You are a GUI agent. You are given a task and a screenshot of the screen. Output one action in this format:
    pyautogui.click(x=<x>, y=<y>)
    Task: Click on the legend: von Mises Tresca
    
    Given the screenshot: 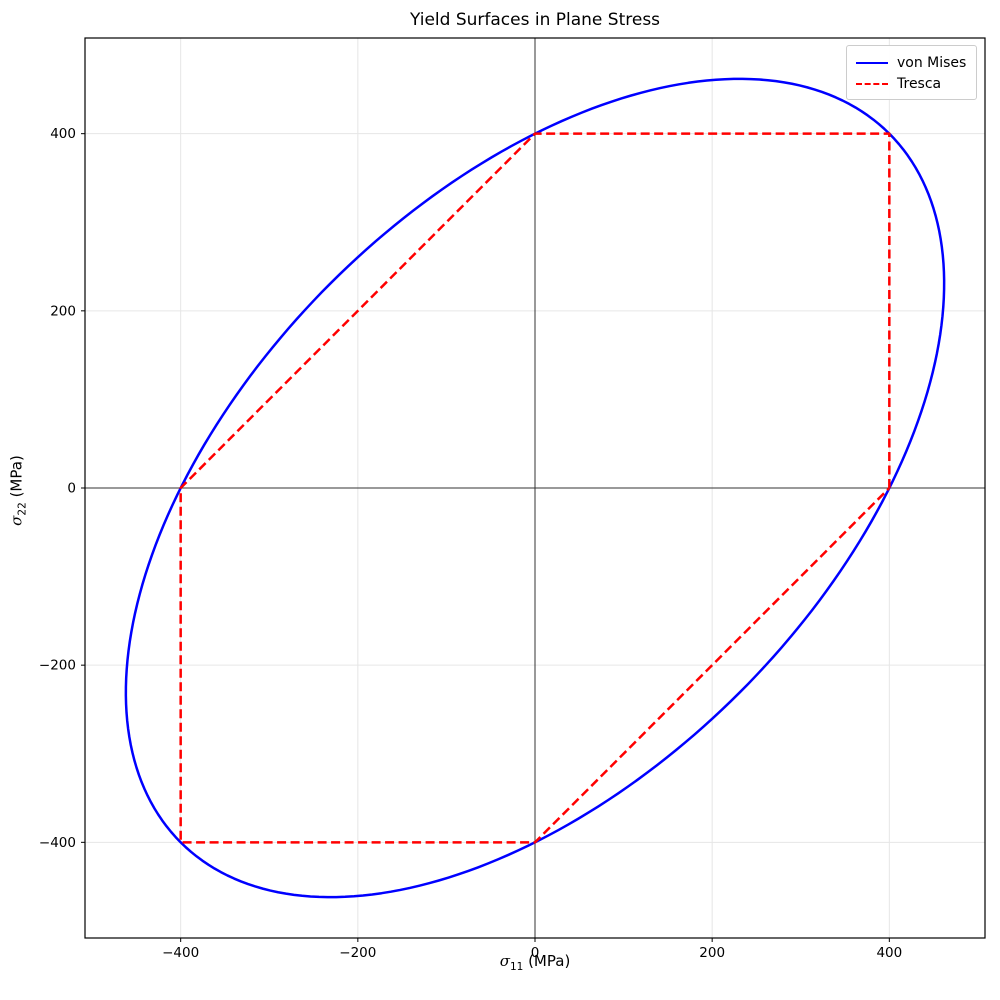 What is the action you would take?
    pyautogui.click(x=911, y=72)
    